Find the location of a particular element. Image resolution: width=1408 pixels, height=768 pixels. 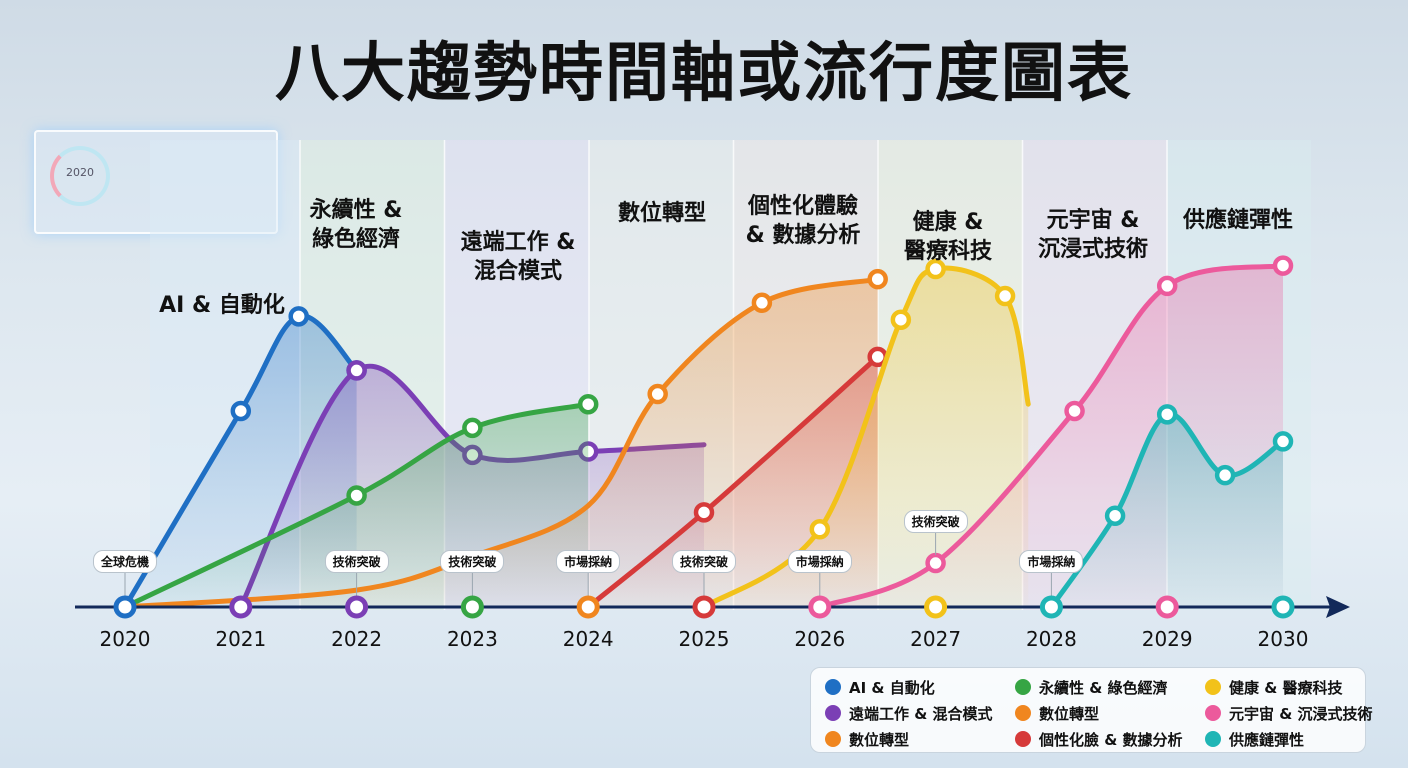

legend-label: AI & 自動化 is located at coordinates (892, 687).